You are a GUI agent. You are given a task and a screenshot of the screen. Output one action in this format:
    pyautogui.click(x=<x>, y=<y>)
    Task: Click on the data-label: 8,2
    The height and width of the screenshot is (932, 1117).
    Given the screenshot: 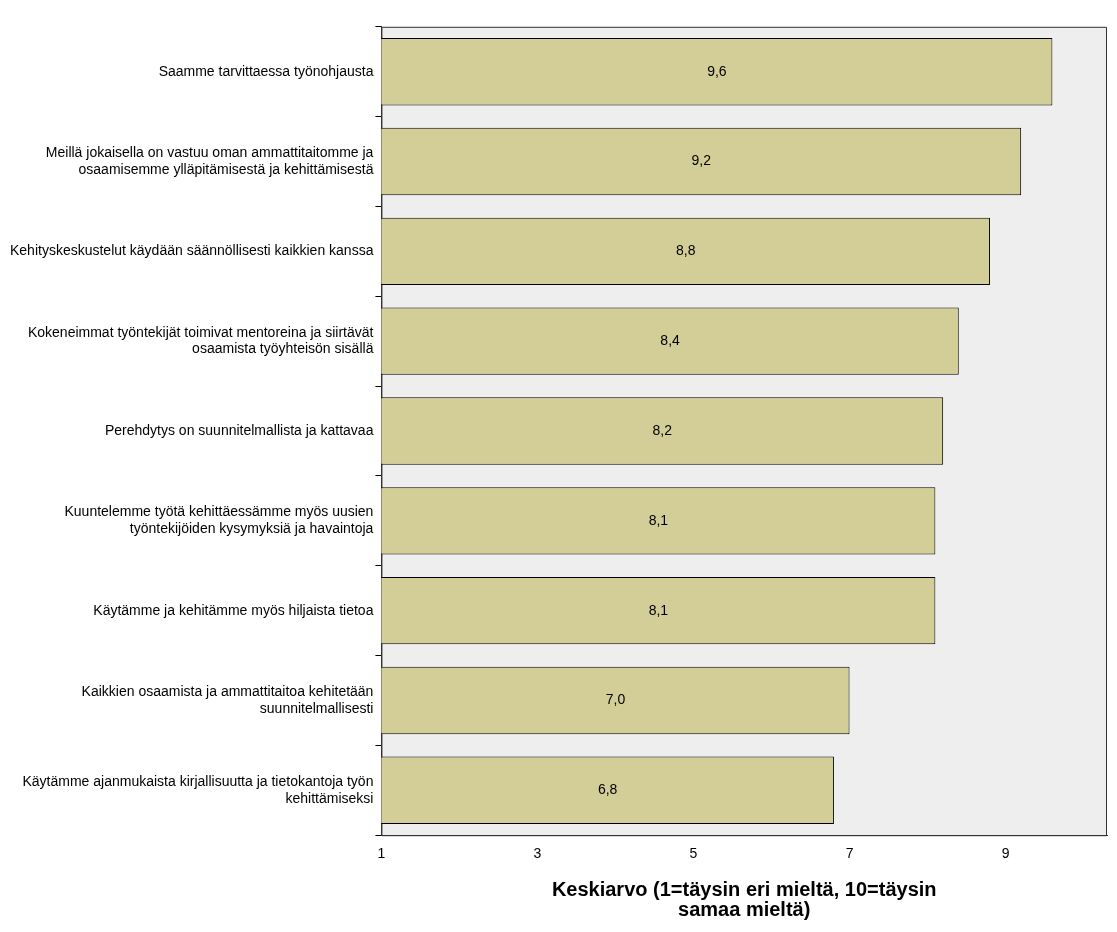 What is the action you would take?
    pyautogui.click(x=662, y=429)
    